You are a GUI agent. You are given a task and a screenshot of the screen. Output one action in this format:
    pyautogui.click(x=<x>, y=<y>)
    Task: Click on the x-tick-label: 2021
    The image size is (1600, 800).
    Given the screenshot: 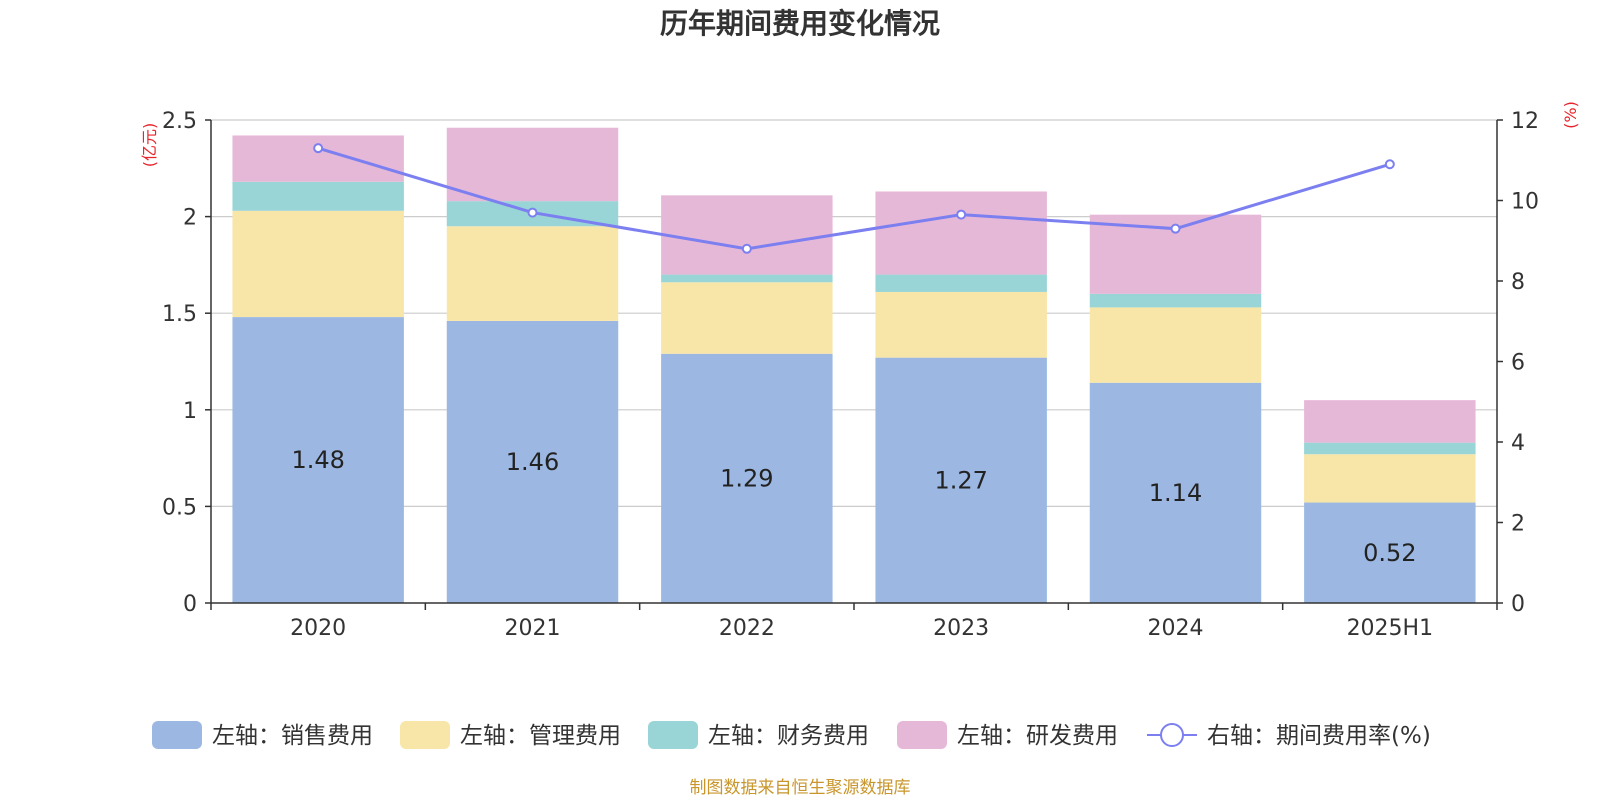 What is the action you would take?
    pyautogui.click(x=533, y=628)
    